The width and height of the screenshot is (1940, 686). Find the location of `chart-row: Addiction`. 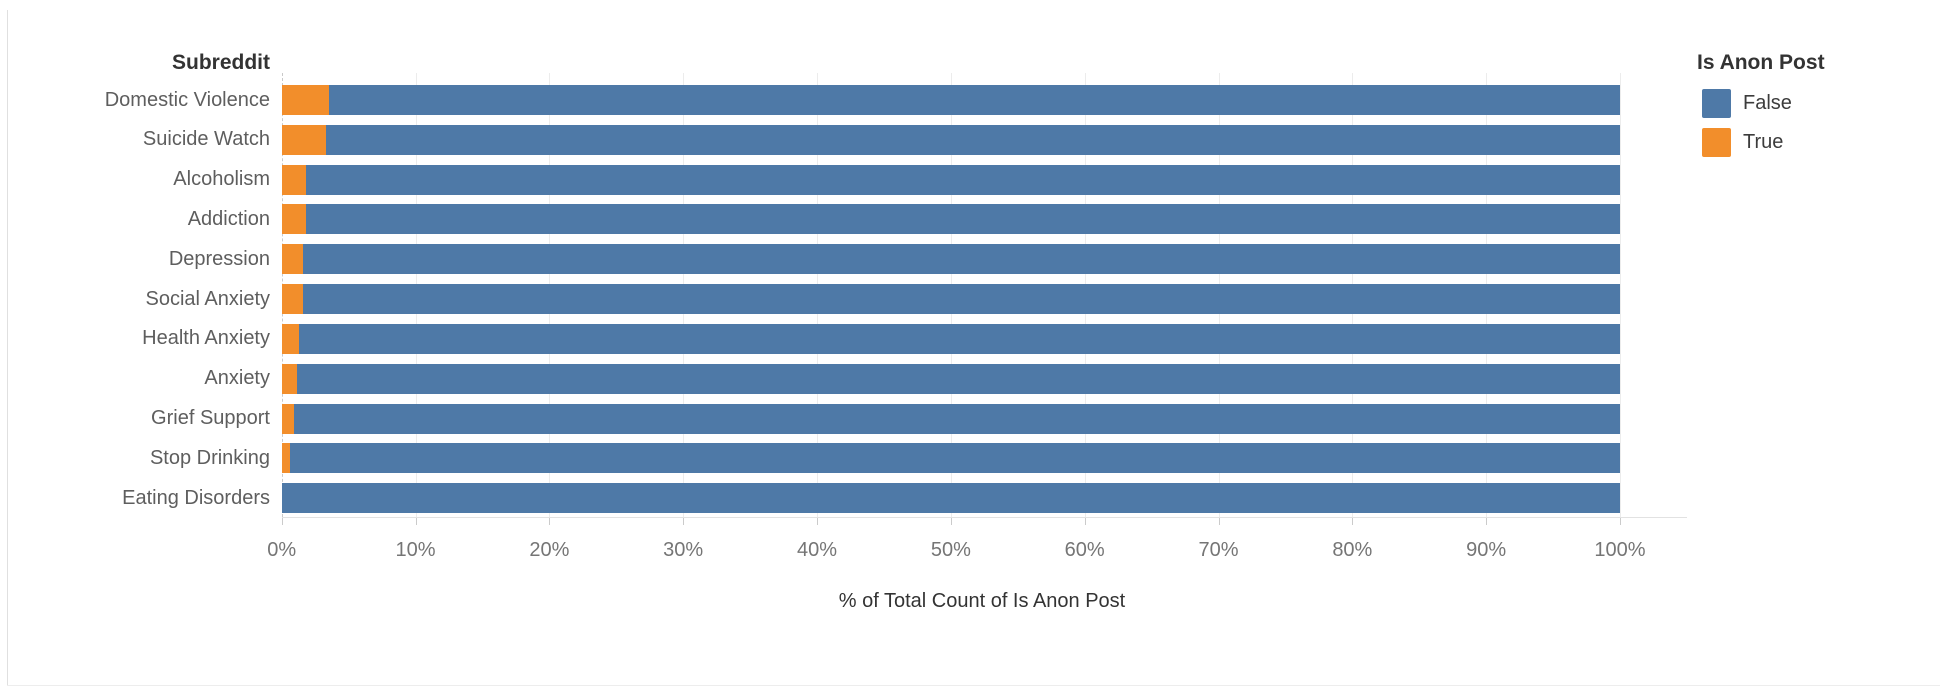

chart-row: Addiction is located at coordinates (970, 220).